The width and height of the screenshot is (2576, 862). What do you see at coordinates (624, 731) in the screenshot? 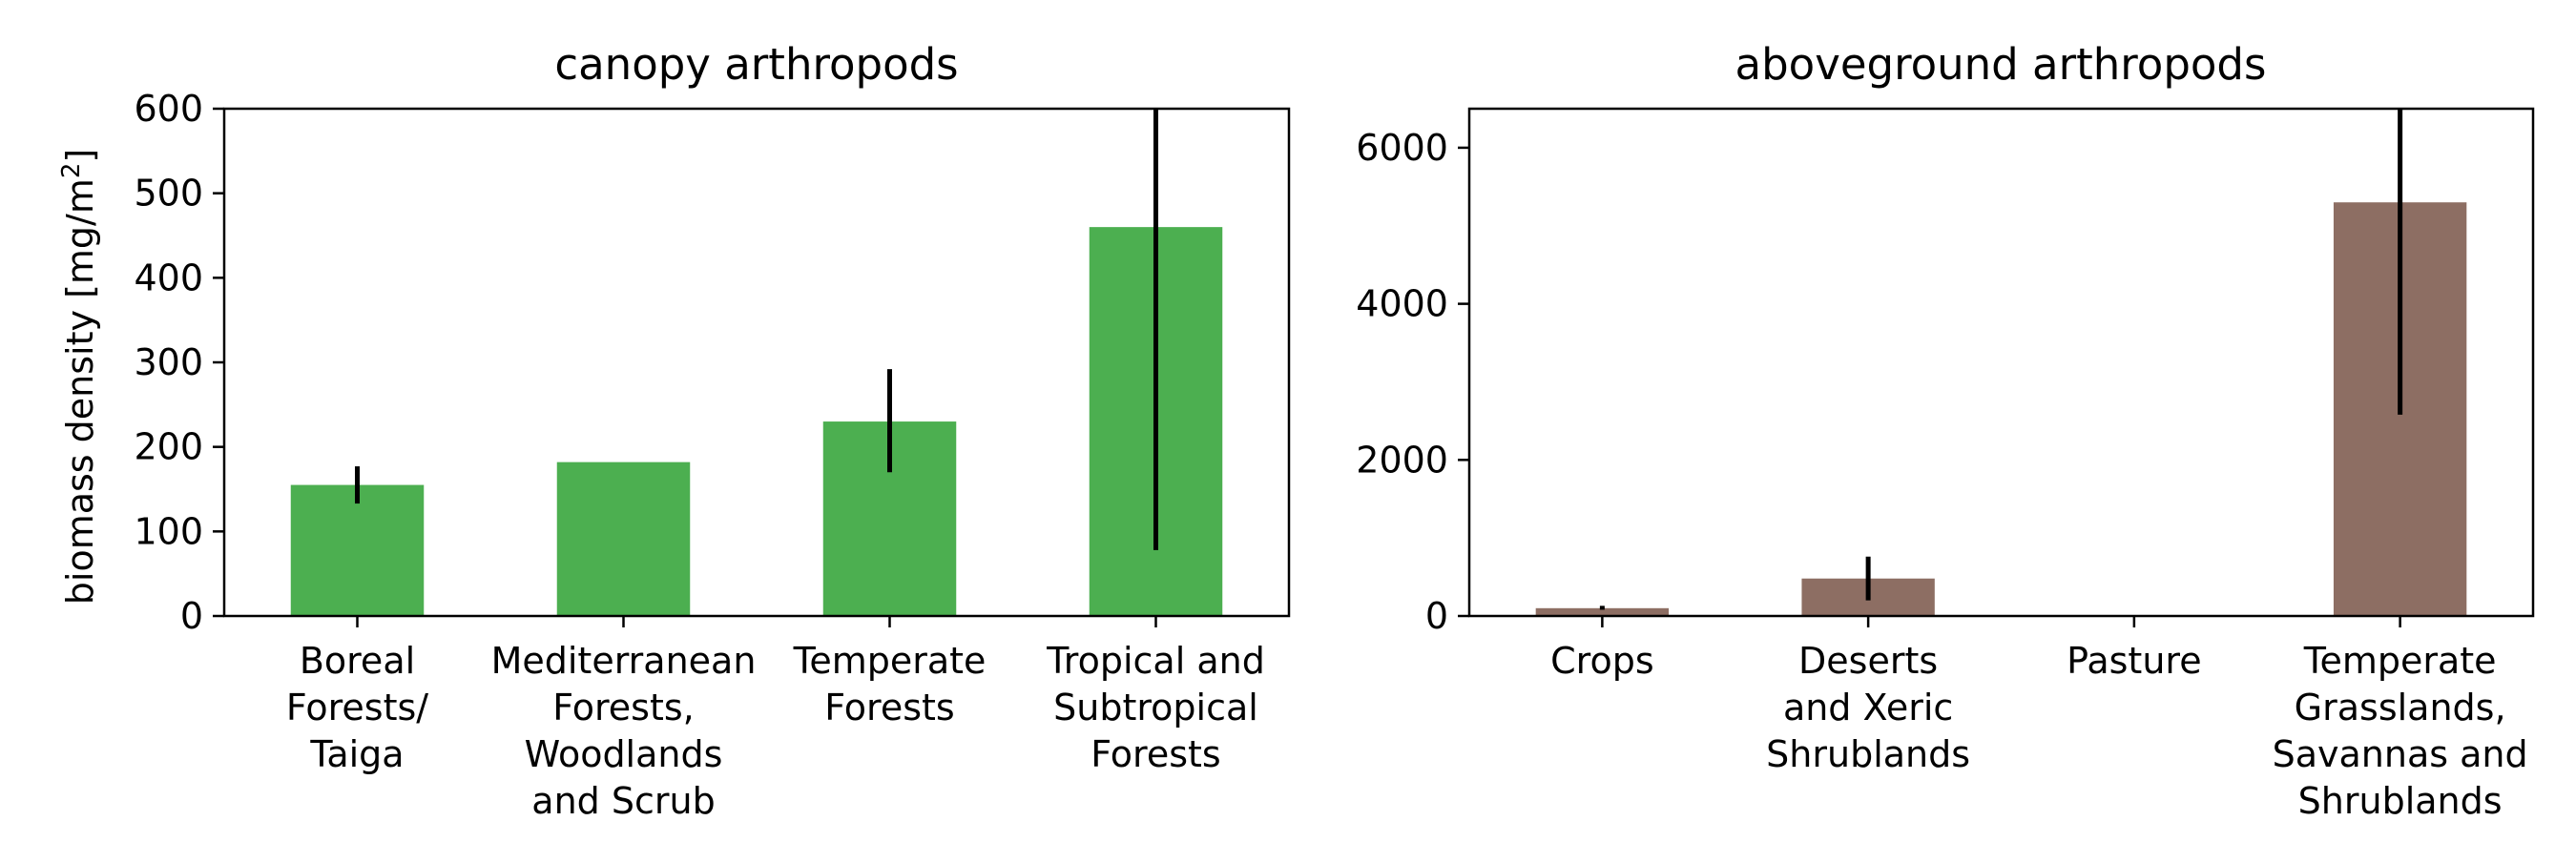
I see `x-tick-label-canopy-1: Mediterranean Forests, Woodlands and Scrub` at bounding box center [624, 731].